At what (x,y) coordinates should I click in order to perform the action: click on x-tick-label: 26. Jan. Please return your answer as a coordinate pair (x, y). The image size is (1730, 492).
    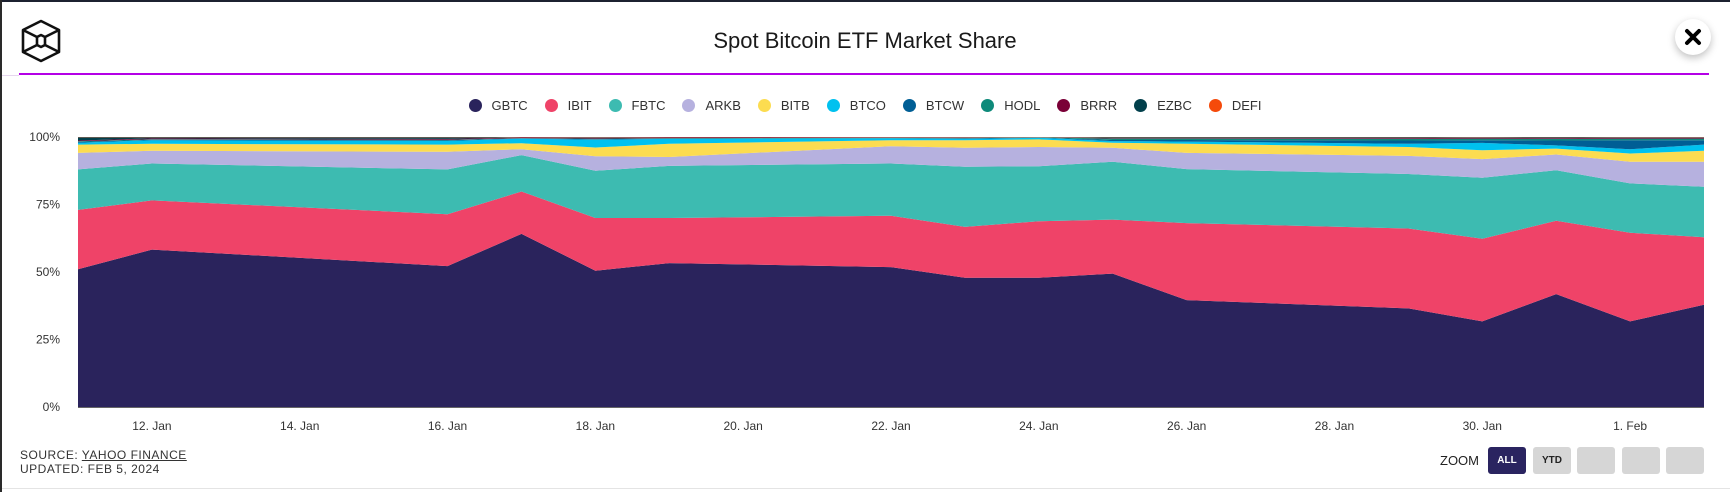
    Looking at the image, I should click on (1186, 426).